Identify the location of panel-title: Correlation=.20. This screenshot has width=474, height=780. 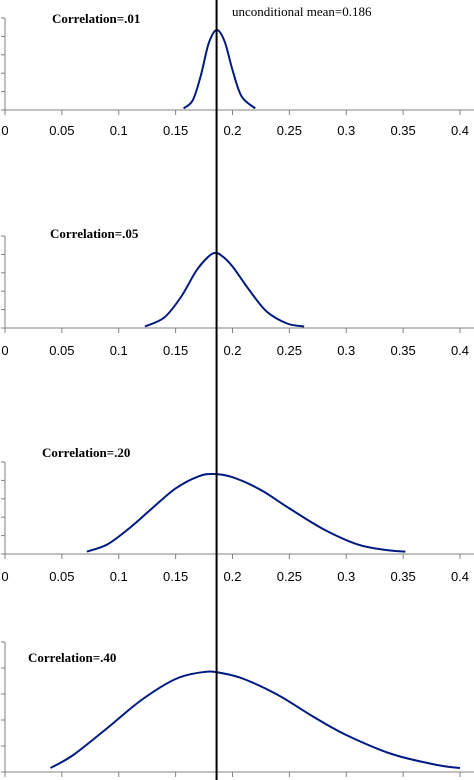
(86, 452).